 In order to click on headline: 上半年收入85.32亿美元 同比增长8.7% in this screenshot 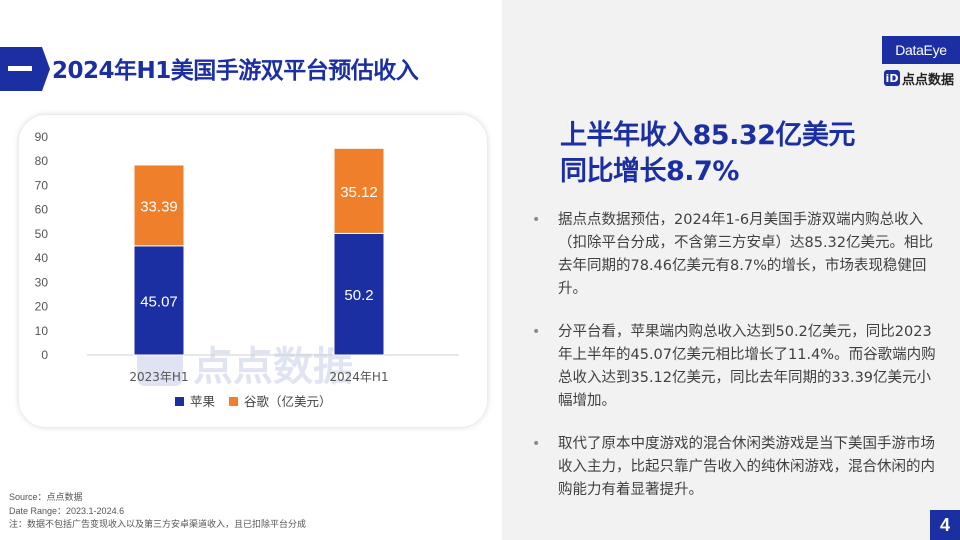, I will do `click(707, 154)`.